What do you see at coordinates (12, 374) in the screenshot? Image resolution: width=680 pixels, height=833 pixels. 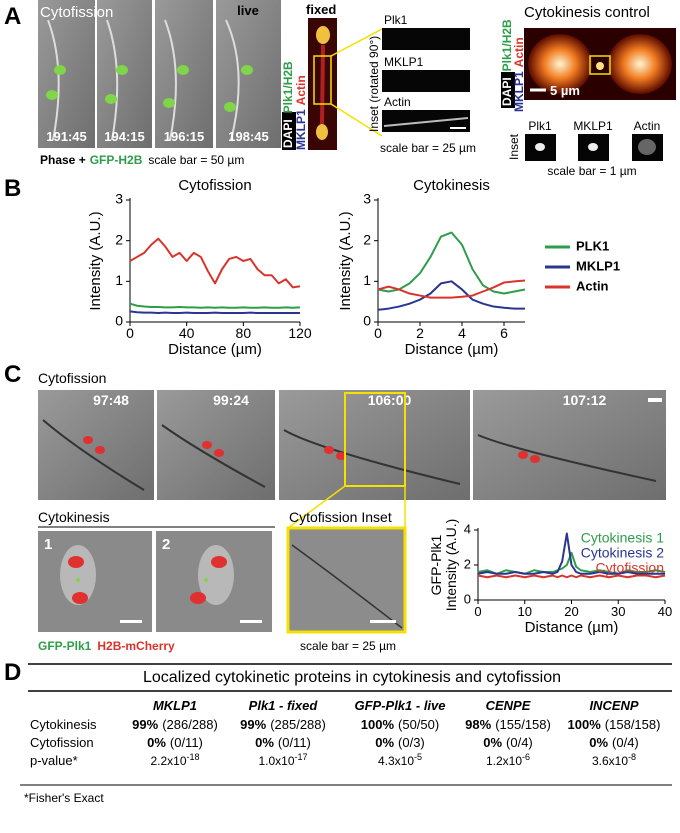 I see `panel-letter: C` at bounding box center [12, 374].